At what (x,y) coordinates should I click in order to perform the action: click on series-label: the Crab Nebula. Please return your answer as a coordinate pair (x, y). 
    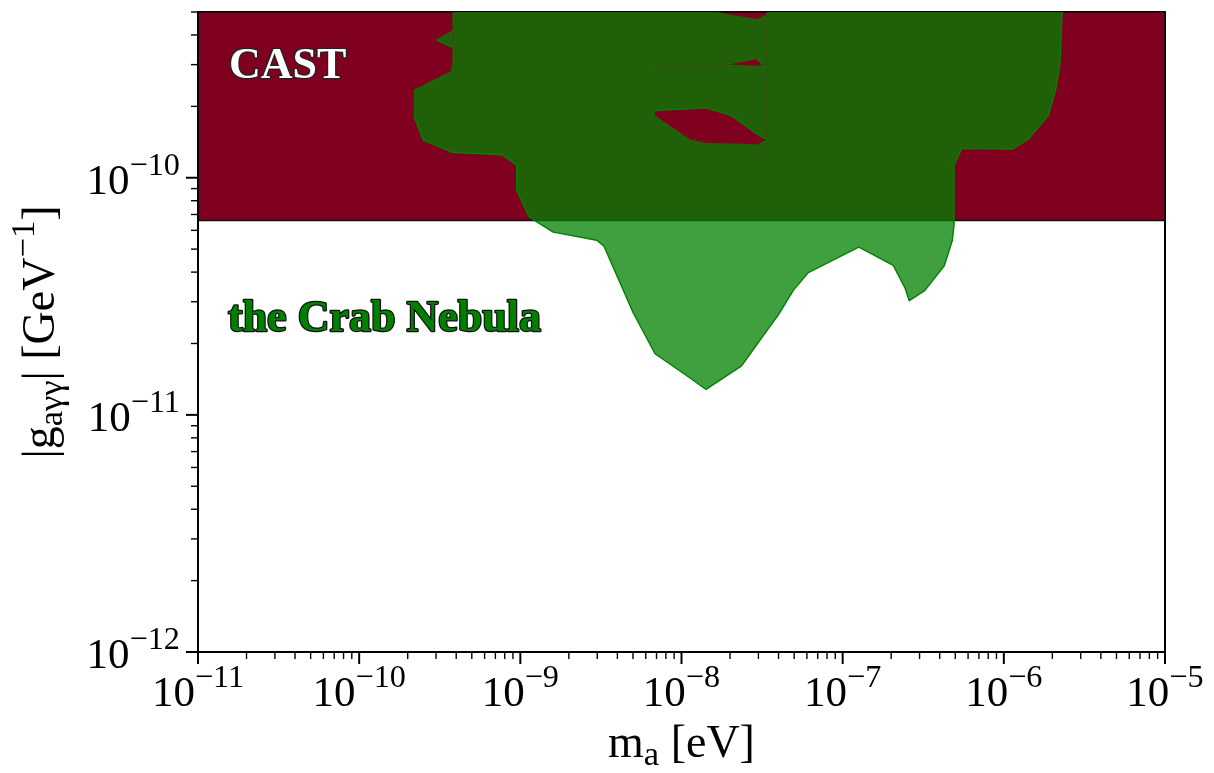
    Looking at the image, I should click on (384, 316).